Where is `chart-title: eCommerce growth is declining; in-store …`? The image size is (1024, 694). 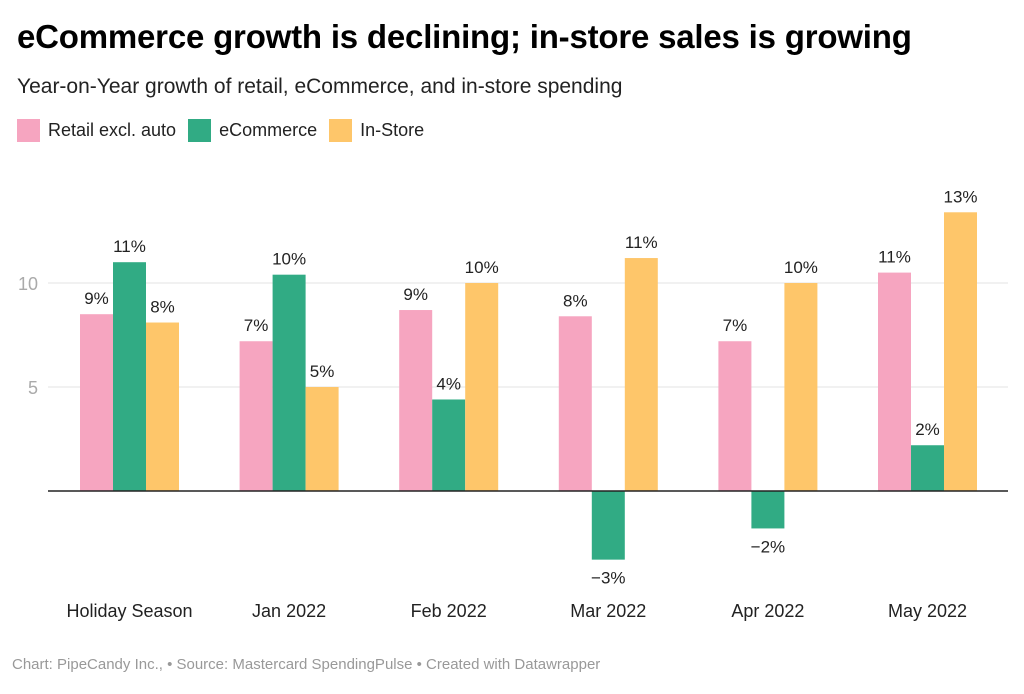 chart-title: eCommerce growth is declining; in-store … is located at coordinates (464, 36).